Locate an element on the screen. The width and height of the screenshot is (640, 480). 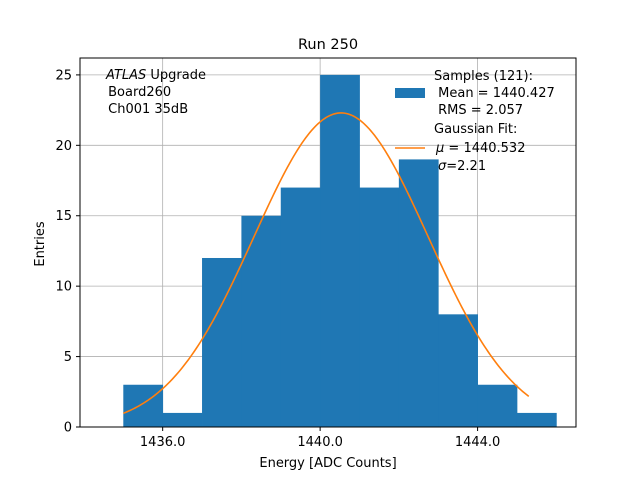
y-tick-label-3: 15 is located at coordinates (63, 216).